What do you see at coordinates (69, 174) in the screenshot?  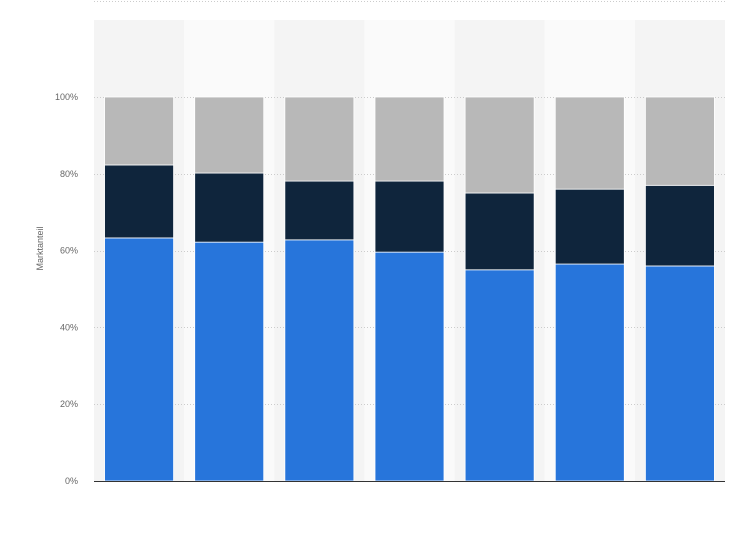 I see `y-tick-label: 80%` at bounding box center [69, 174].